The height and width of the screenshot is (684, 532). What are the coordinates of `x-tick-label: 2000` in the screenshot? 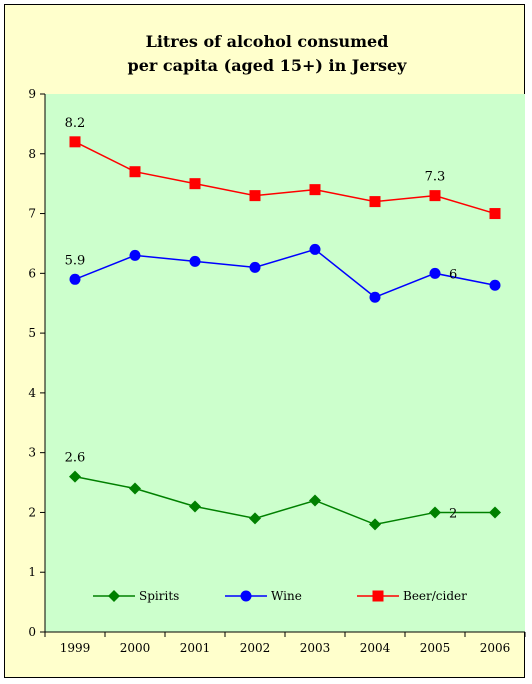 It's located at (135, 648).